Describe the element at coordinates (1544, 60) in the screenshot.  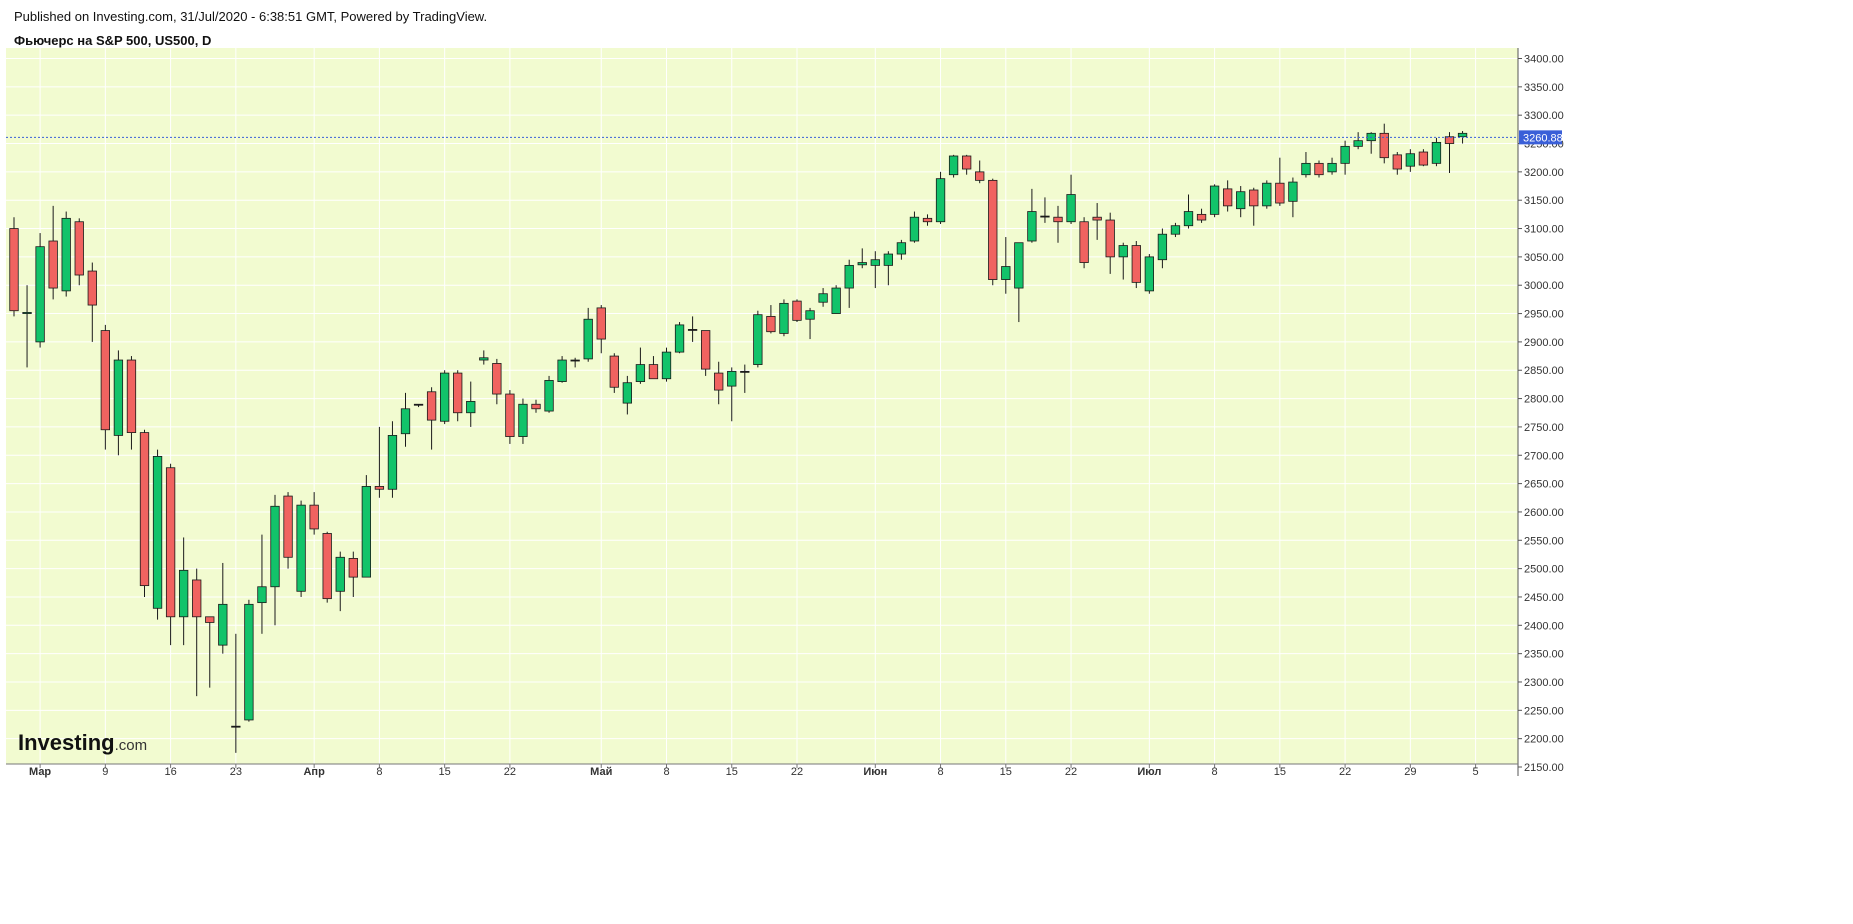
I see `y-tick-label: 3400.00` at that location.